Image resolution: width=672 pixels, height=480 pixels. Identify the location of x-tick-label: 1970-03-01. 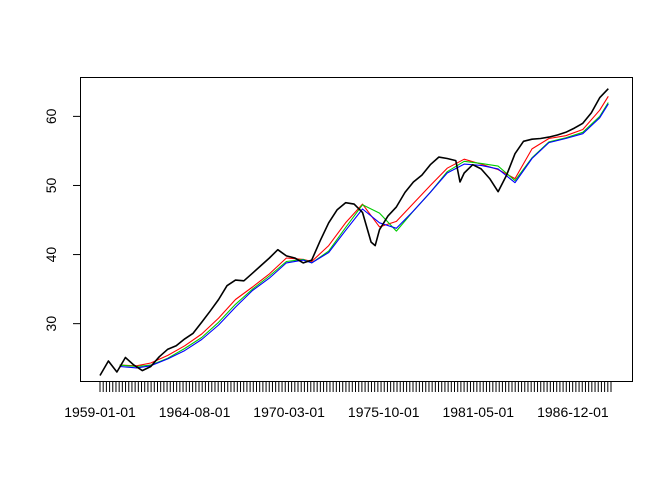
(289, 412).